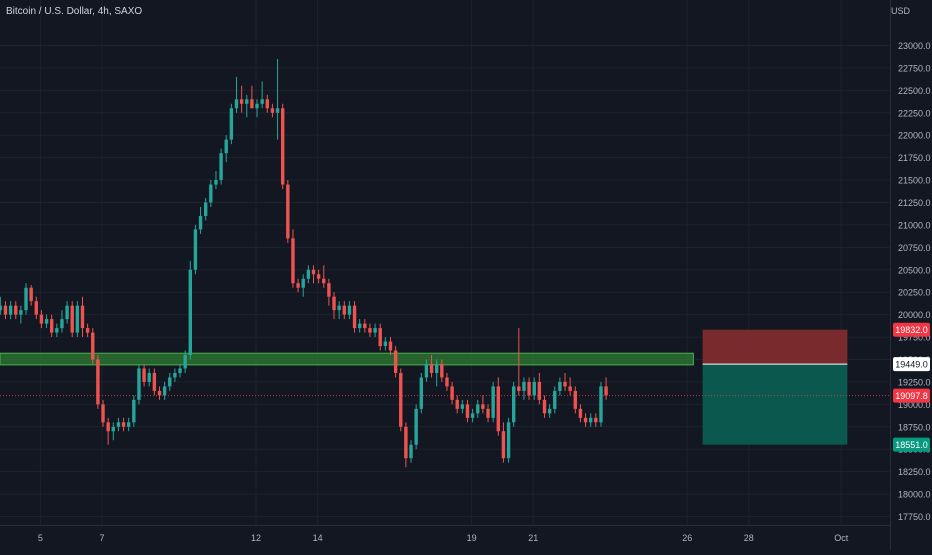  I want to click on stop-loss-zone, so click(775, 347).